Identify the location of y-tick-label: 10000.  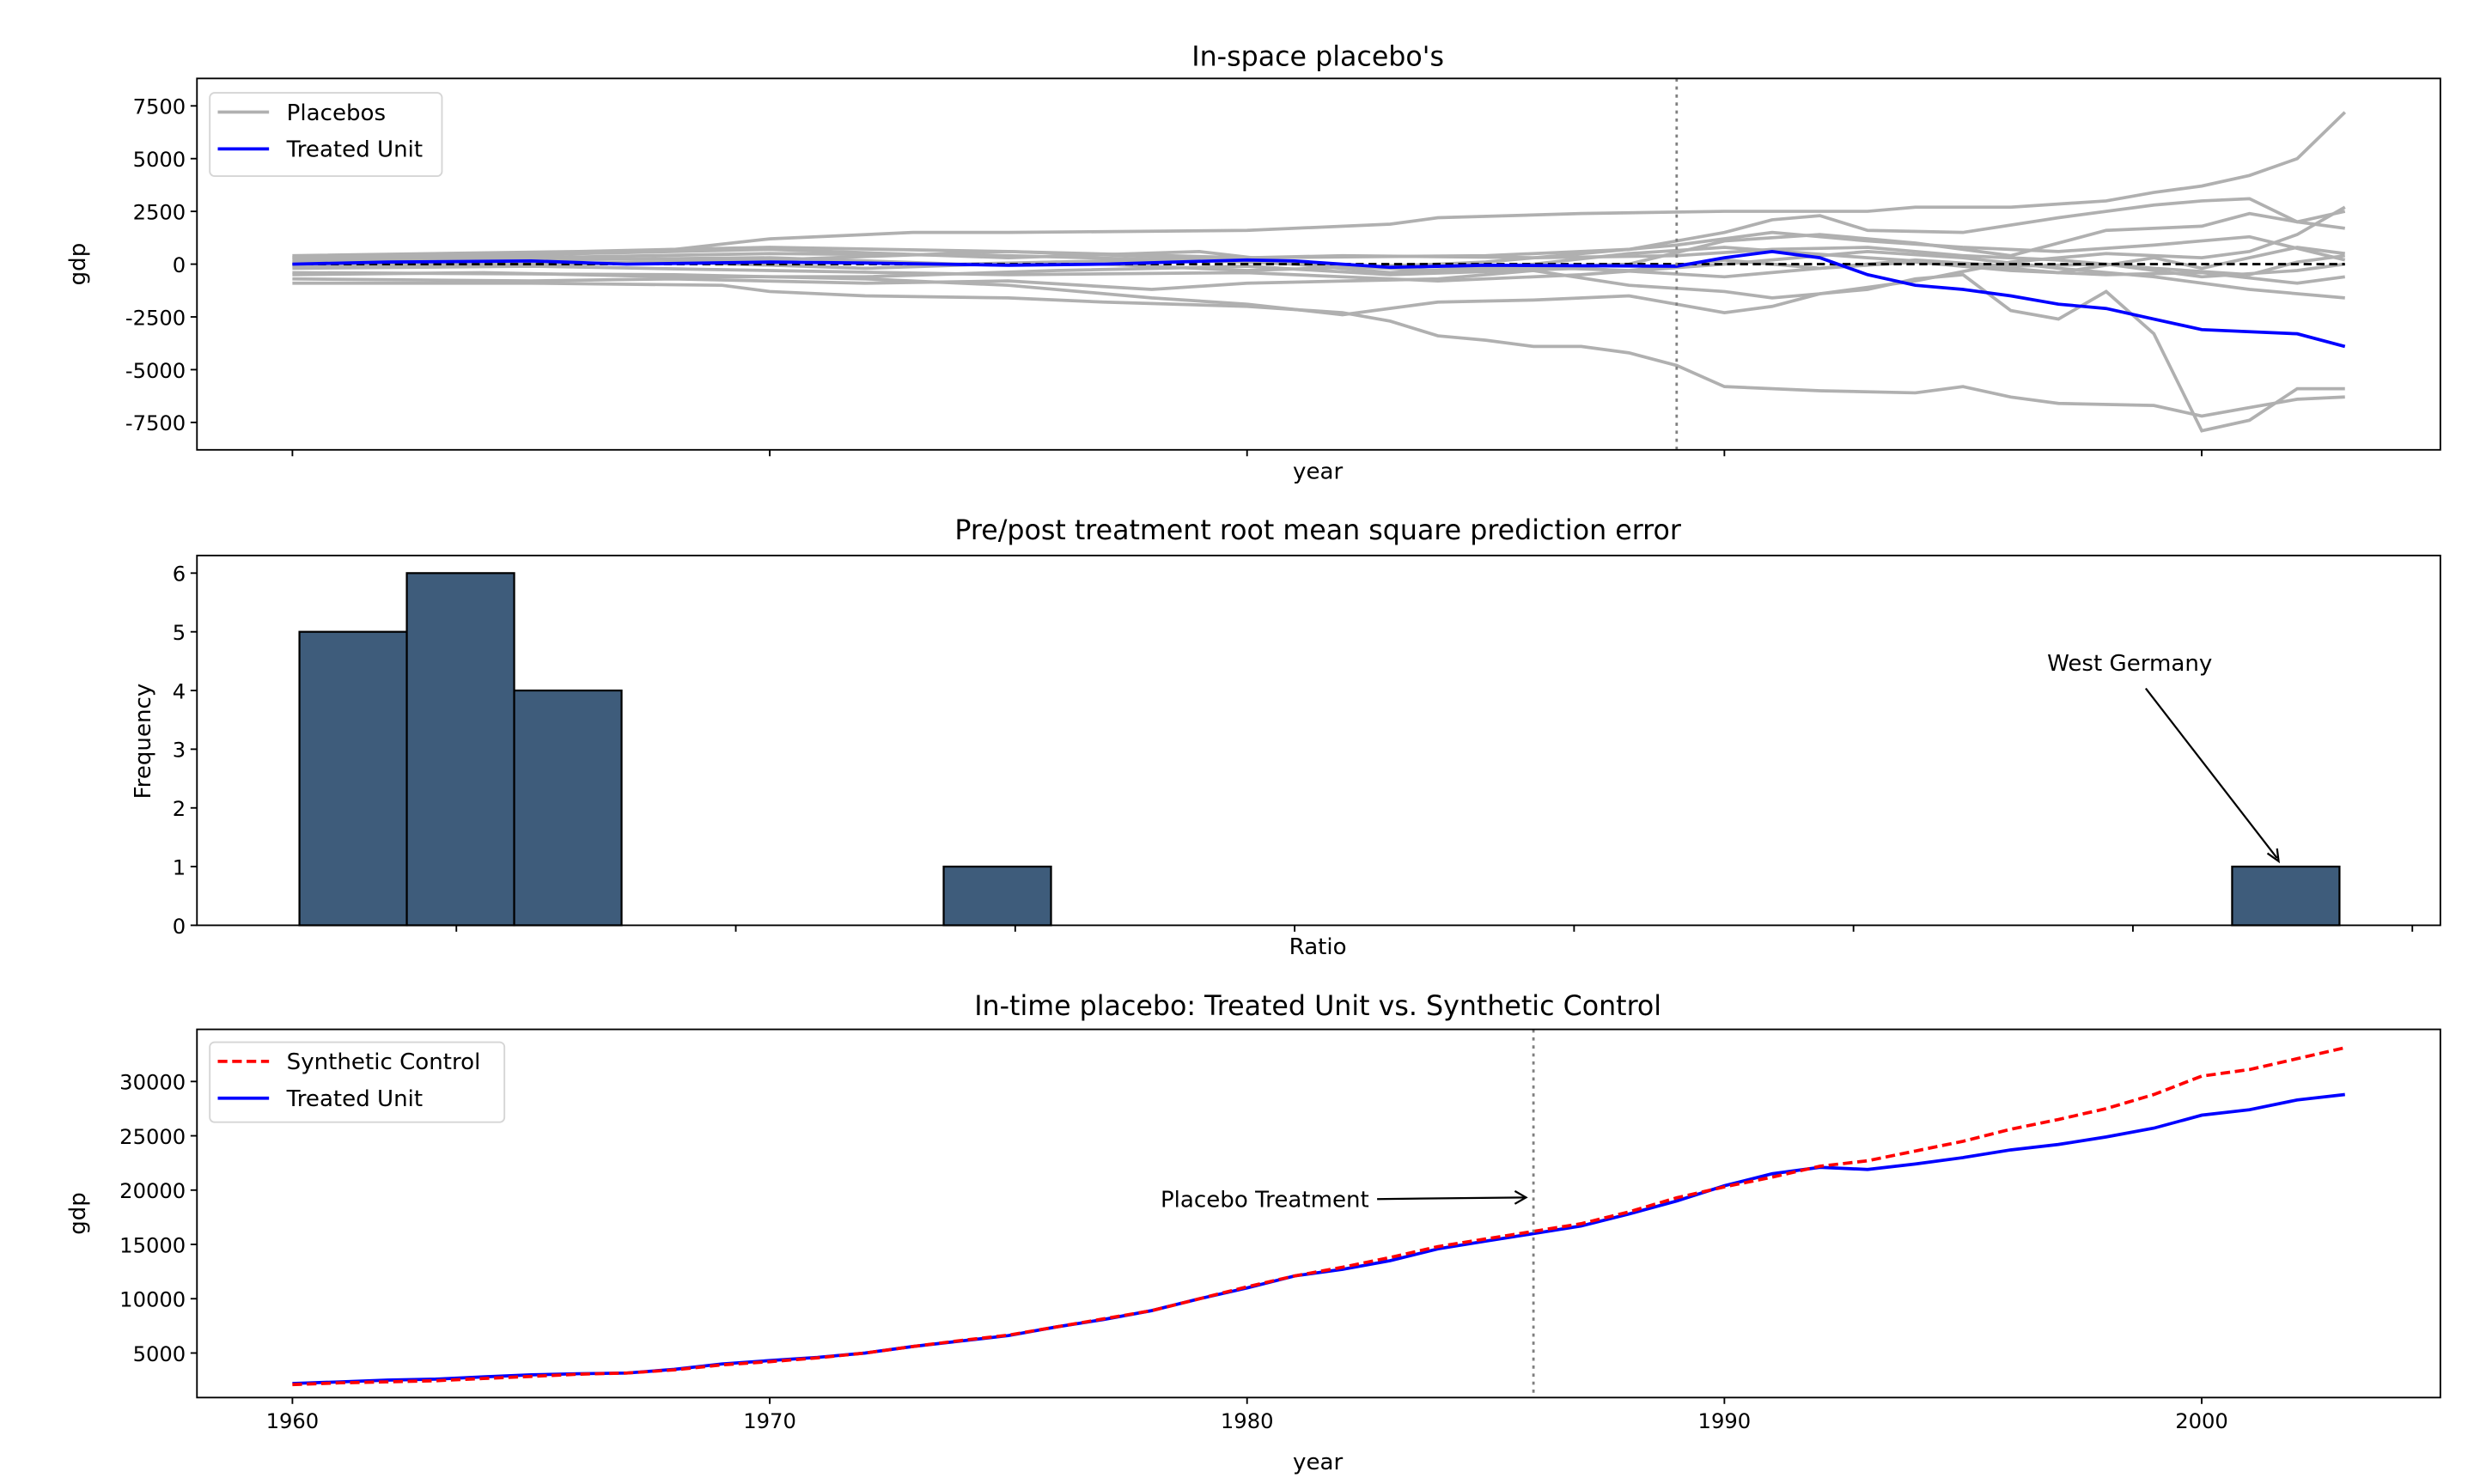
(152, 1300).